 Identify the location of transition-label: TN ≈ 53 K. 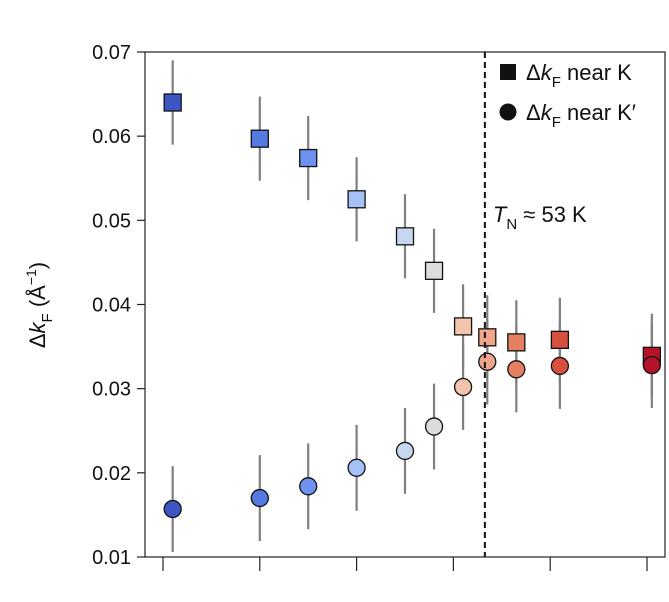
(540, 217).